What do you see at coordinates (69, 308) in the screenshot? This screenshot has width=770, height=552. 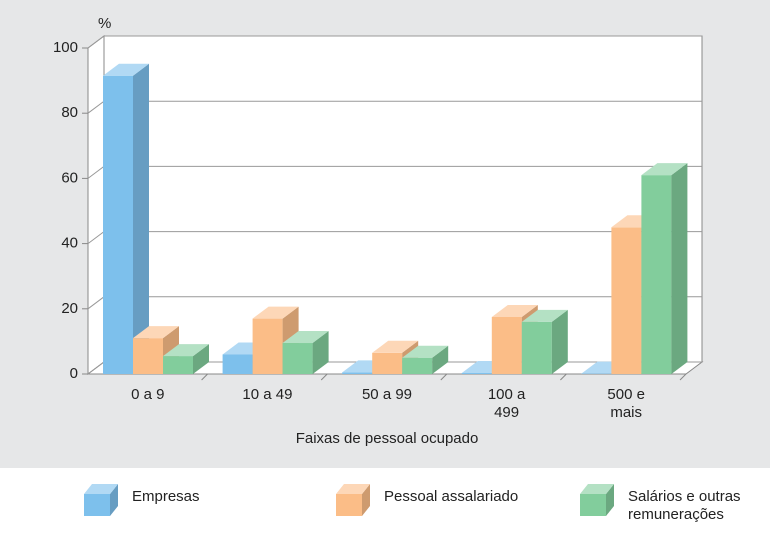 I see `y-tick-label: 20` at bounding box center [69, 308].